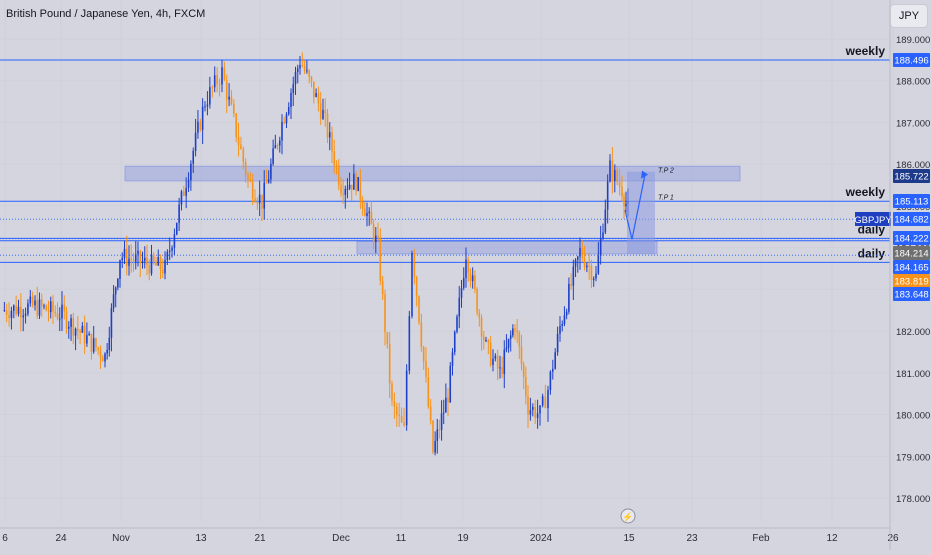  Describe the element at coordinates (872, 253) in the screenshot. I see `level-label: daily` at that location.